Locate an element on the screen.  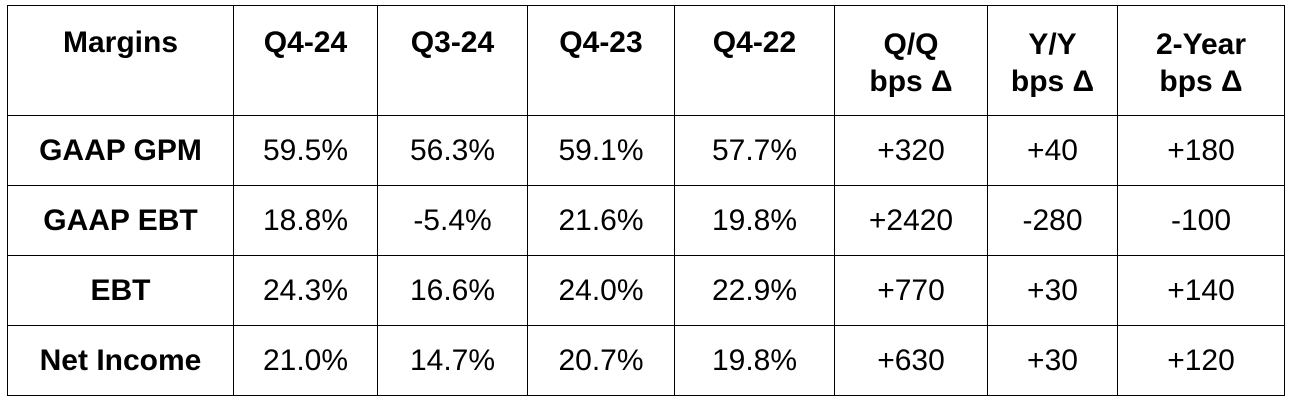
header-yy-line2: bps Δ is located at coordinates (1052, 81).